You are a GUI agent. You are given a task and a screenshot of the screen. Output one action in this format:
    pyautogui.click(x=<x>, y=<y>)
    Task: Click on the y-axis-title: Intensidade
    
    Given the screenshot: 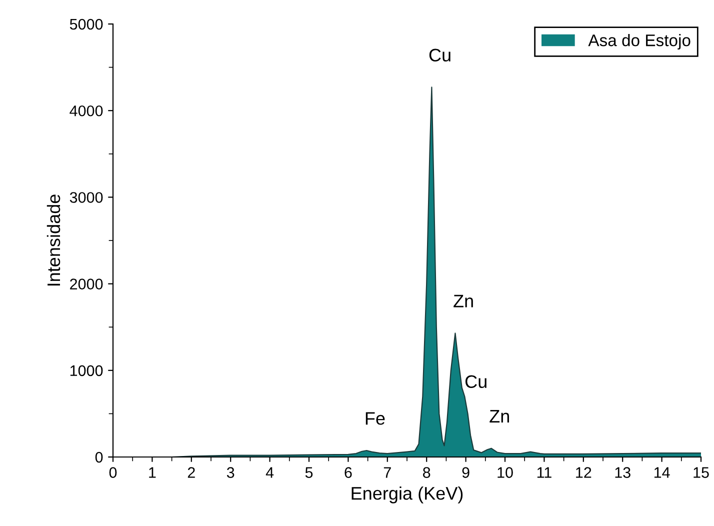 What is the action you would take?
    pyautogui.click(x=53, y=240)
    